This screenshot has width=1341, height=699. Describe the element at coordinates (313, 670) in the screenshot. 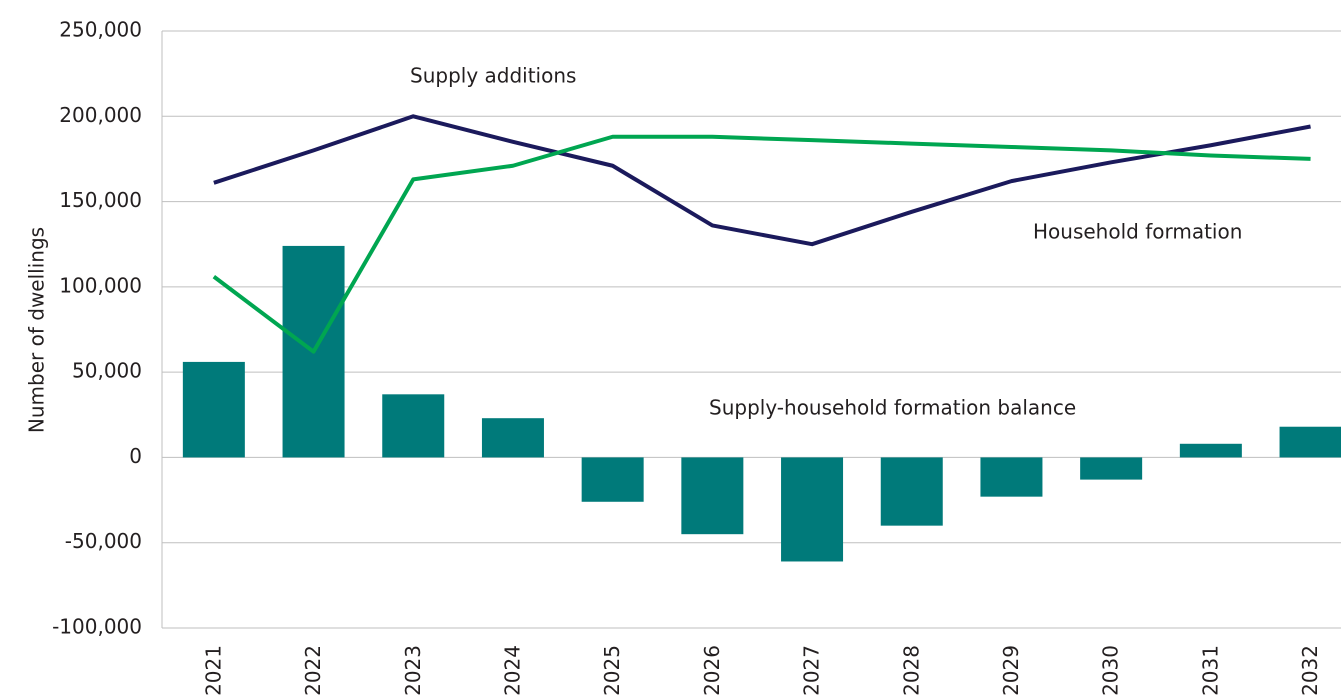

I see `x-tick-label: 2022` at that location.